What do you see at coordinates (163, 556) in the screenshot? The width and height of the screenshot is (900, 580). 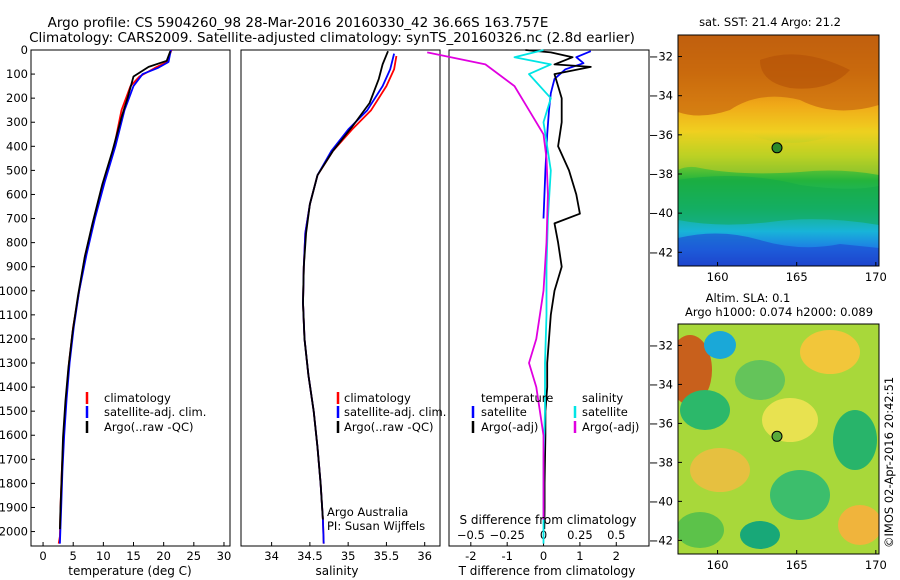 I see `x-tick-label: 20` at bounding box center [163, 556].